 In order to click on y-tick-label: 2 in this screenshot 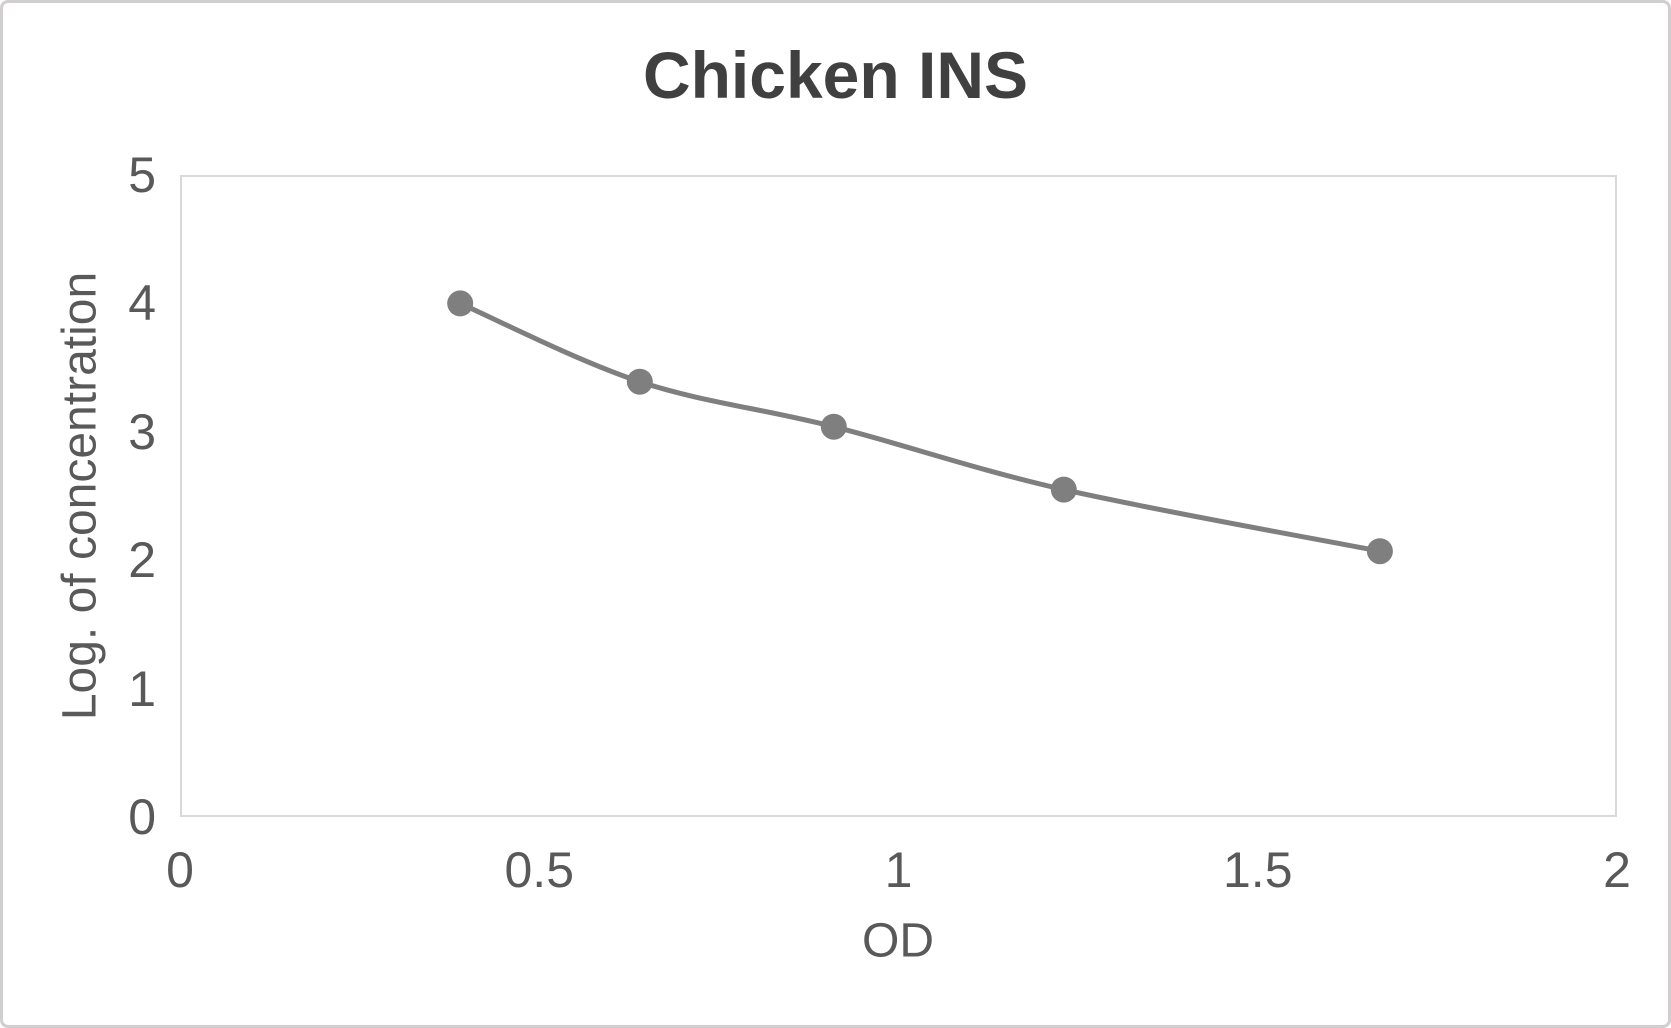, I will do `click(142, 560)`.